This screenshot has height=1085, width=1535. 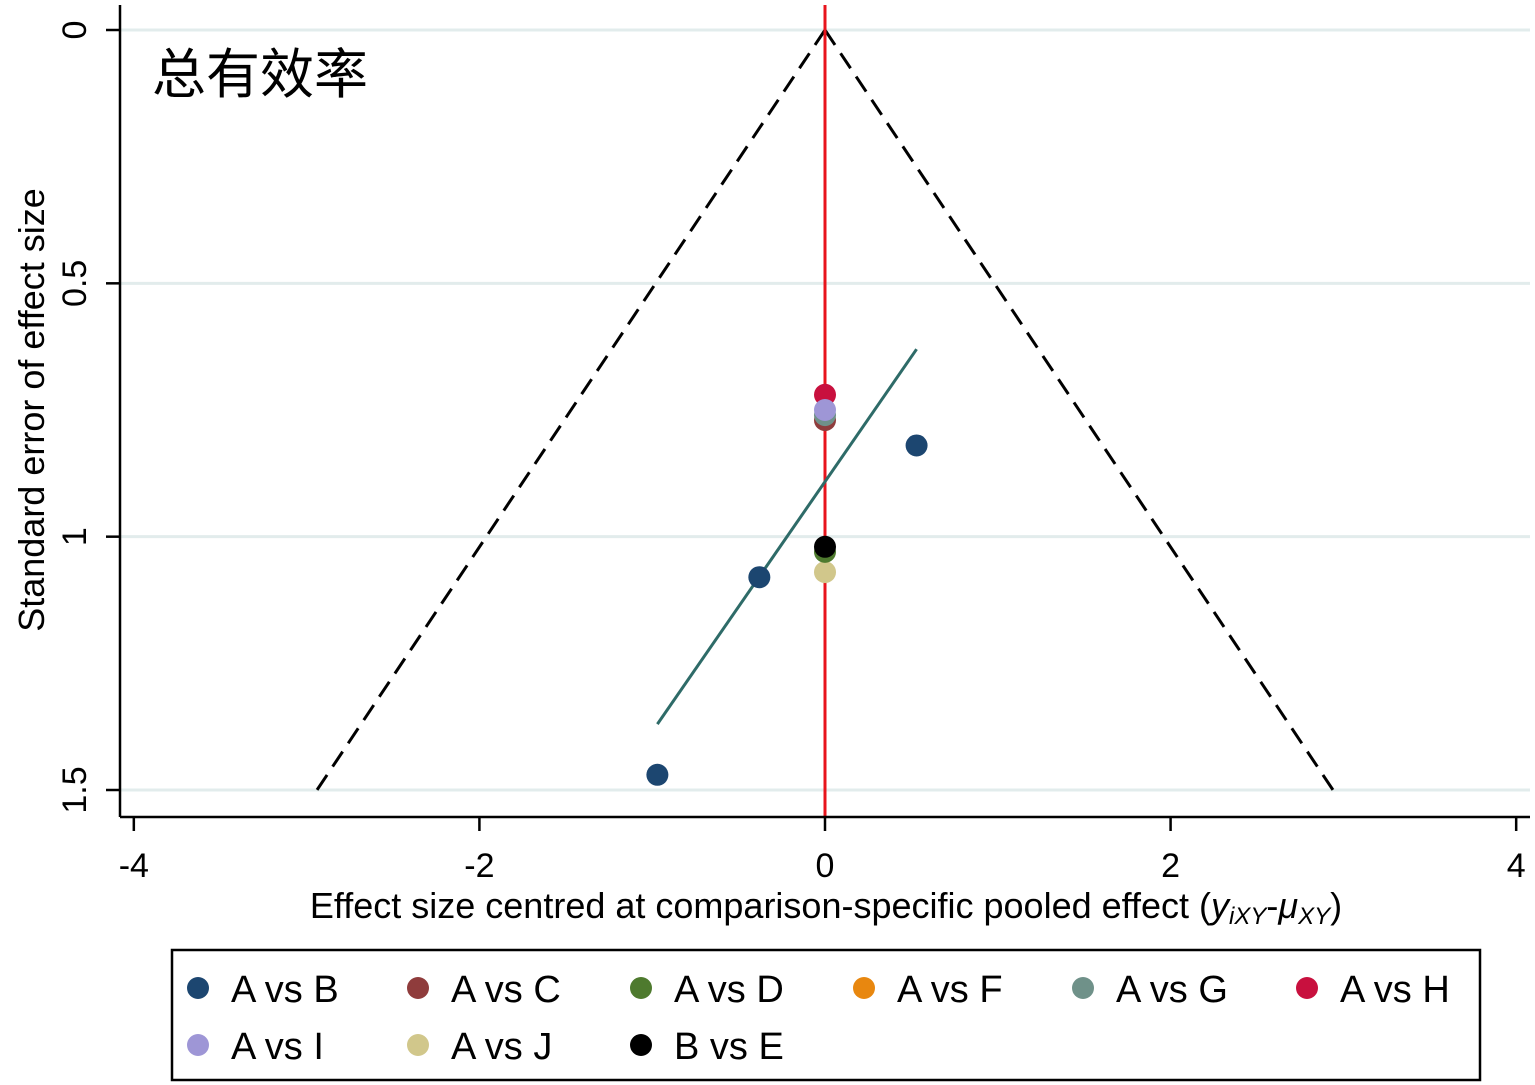 I want to click on legend-label: A vs I, so click(x=277, y=1047).